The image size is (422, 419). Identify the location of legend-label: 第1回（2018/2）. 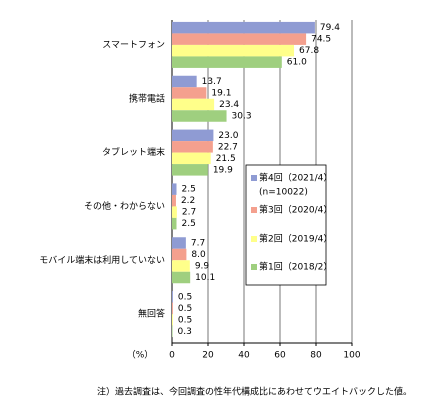
(295, 267).